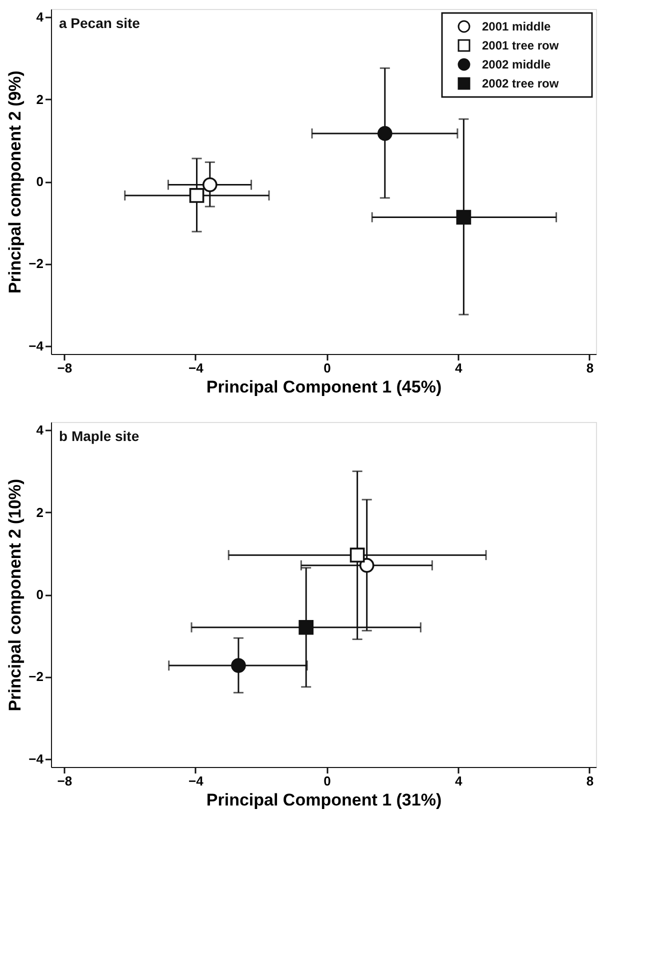  I want to click on chart-title: a Pecan site, so click(99, 23).